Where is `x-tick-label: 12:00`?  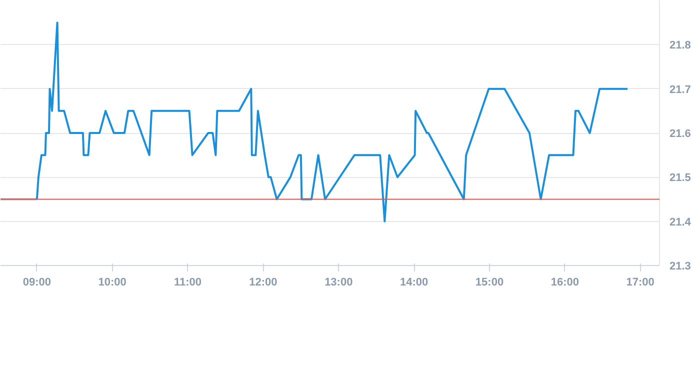 x-tick-label: 12:00 is located at coordinates (263, 282).